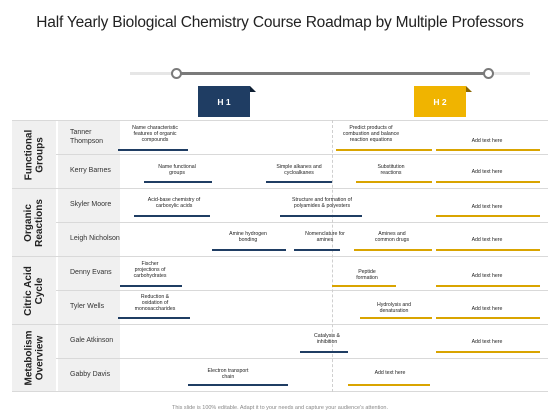 The width and height of the screenshot is (560, 420). I want to click on professor-name: Skyler Moore, so click(89, 205).